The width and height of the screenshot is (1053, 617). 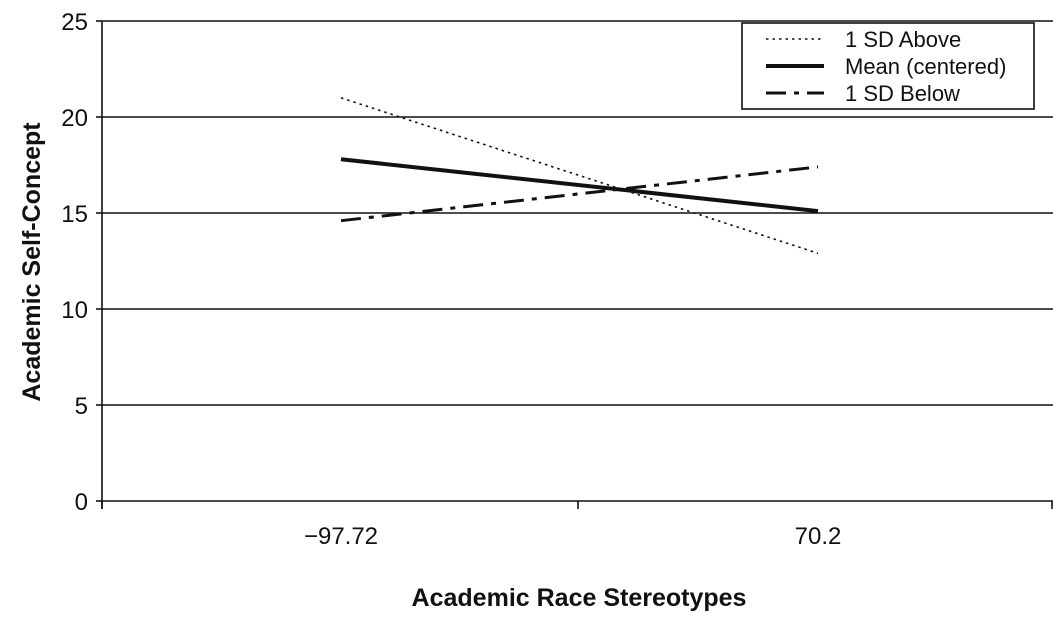 I want to click on y-axis-title: Academic Self-Concept, so click(x=32, y=262).